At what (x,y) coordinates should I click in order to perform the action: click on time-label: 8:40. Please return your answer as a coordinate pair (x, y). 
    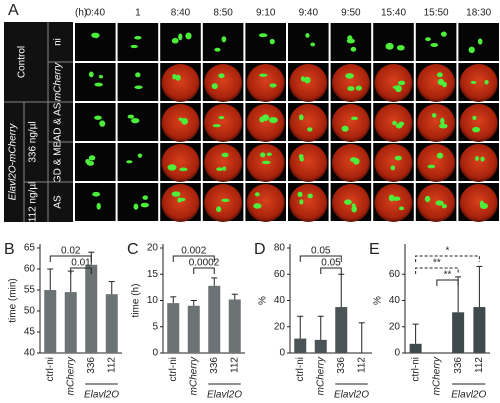
    Looking at the image, I should click on (181, 13).